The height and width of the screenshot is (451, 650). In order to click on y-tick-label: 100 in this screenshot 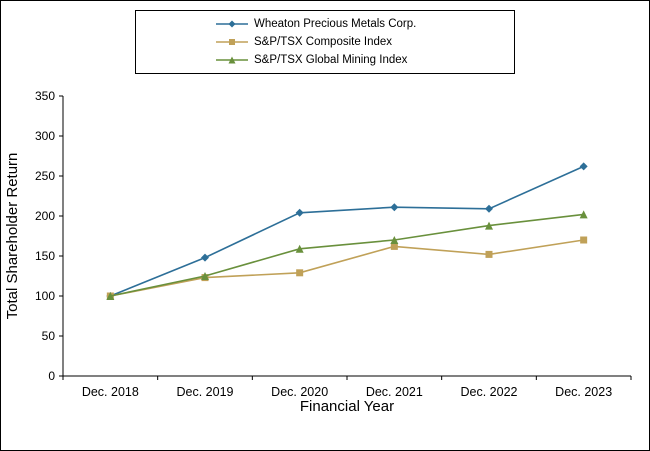, I will do `click(45, 296)`.